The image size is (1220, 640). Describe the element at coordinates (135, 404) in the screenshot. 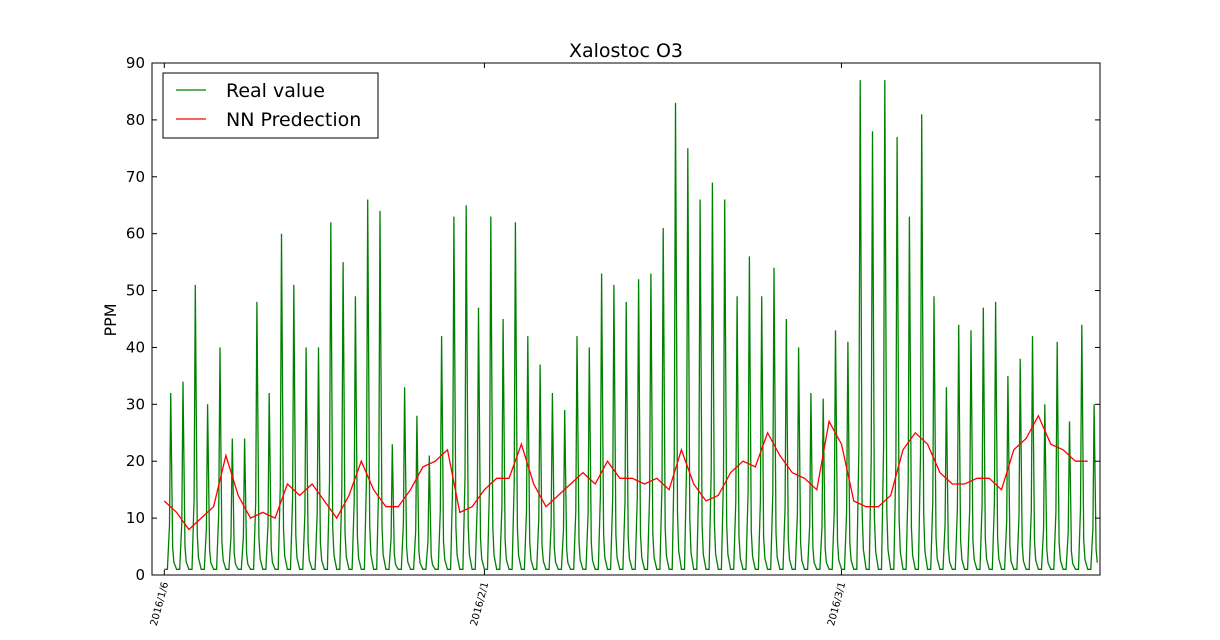

I see `y-tick-label: 30` at that location.